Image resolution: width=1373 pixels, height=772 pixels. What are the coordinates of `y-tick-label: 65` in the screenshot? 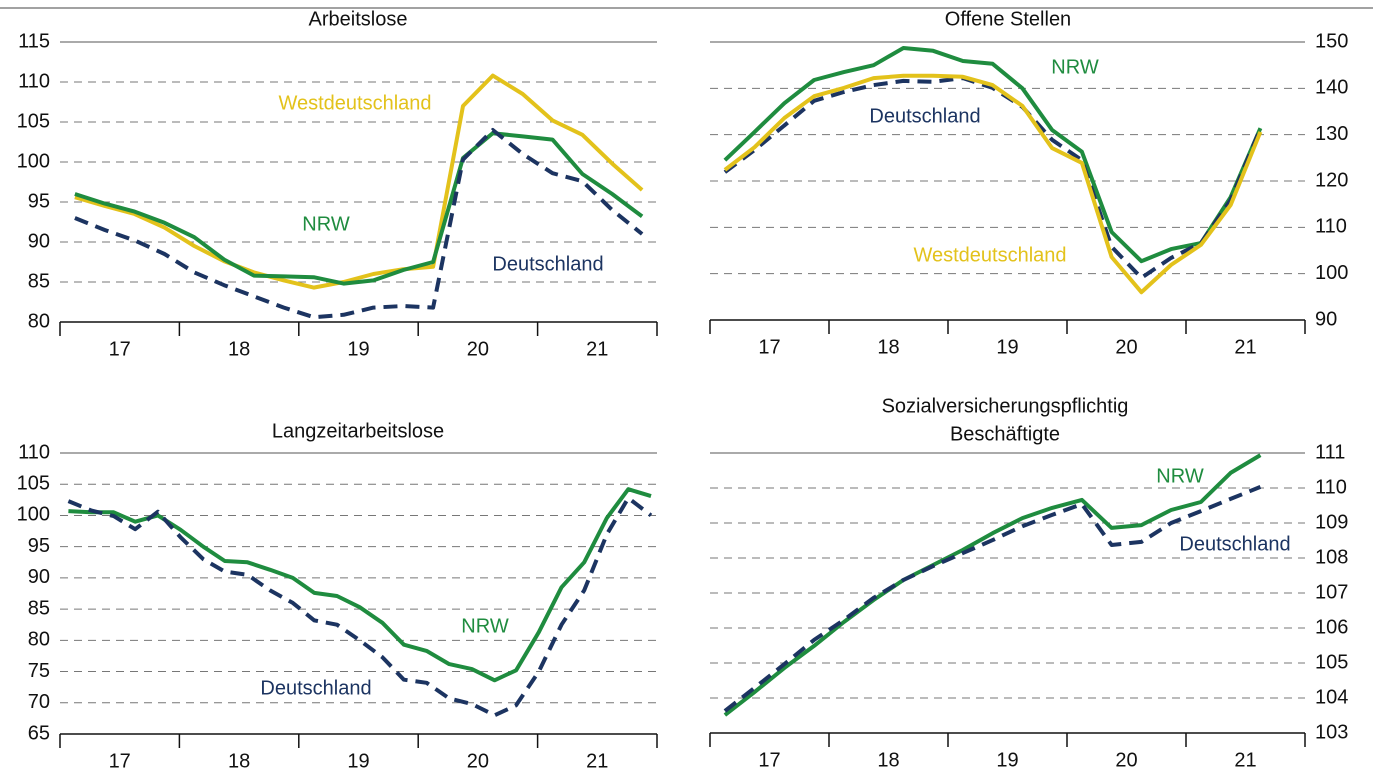 It's located at (39, 733).